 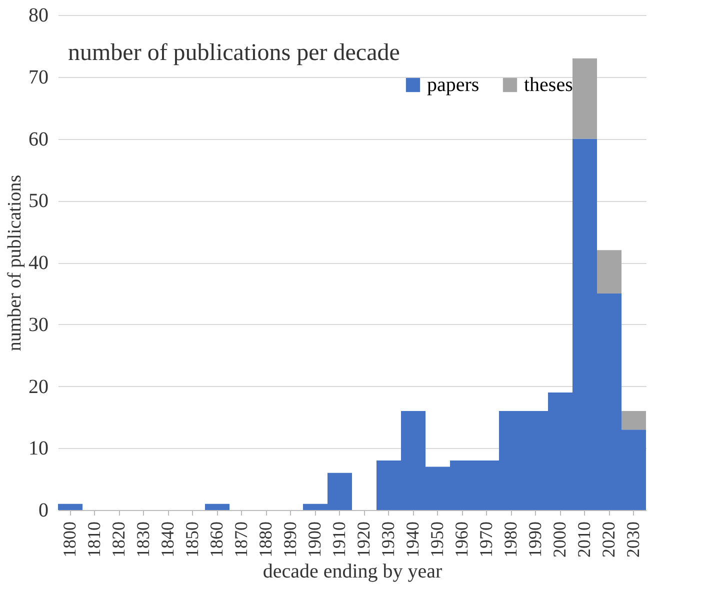 What do you see at coordinates (559, 540) in the screenshot?
I see `x-tick-label: 2000` at bounding box center [559, 540].